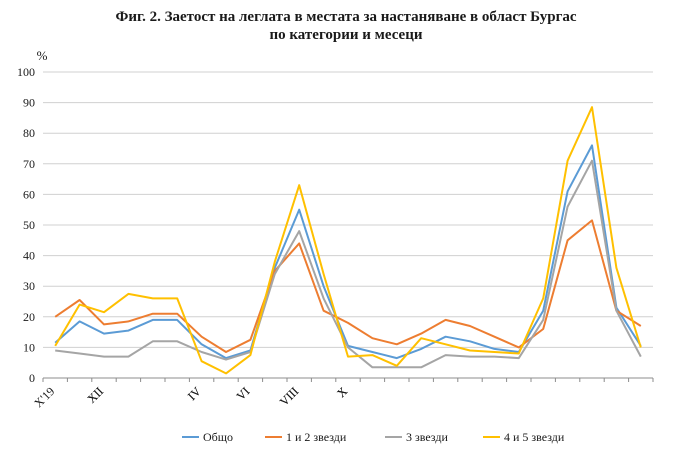 This screenshot has height=450, width=692. Describe the element at coordinates (29, 317) in the screenshot. I see `y-tick-label: 20` at that location.